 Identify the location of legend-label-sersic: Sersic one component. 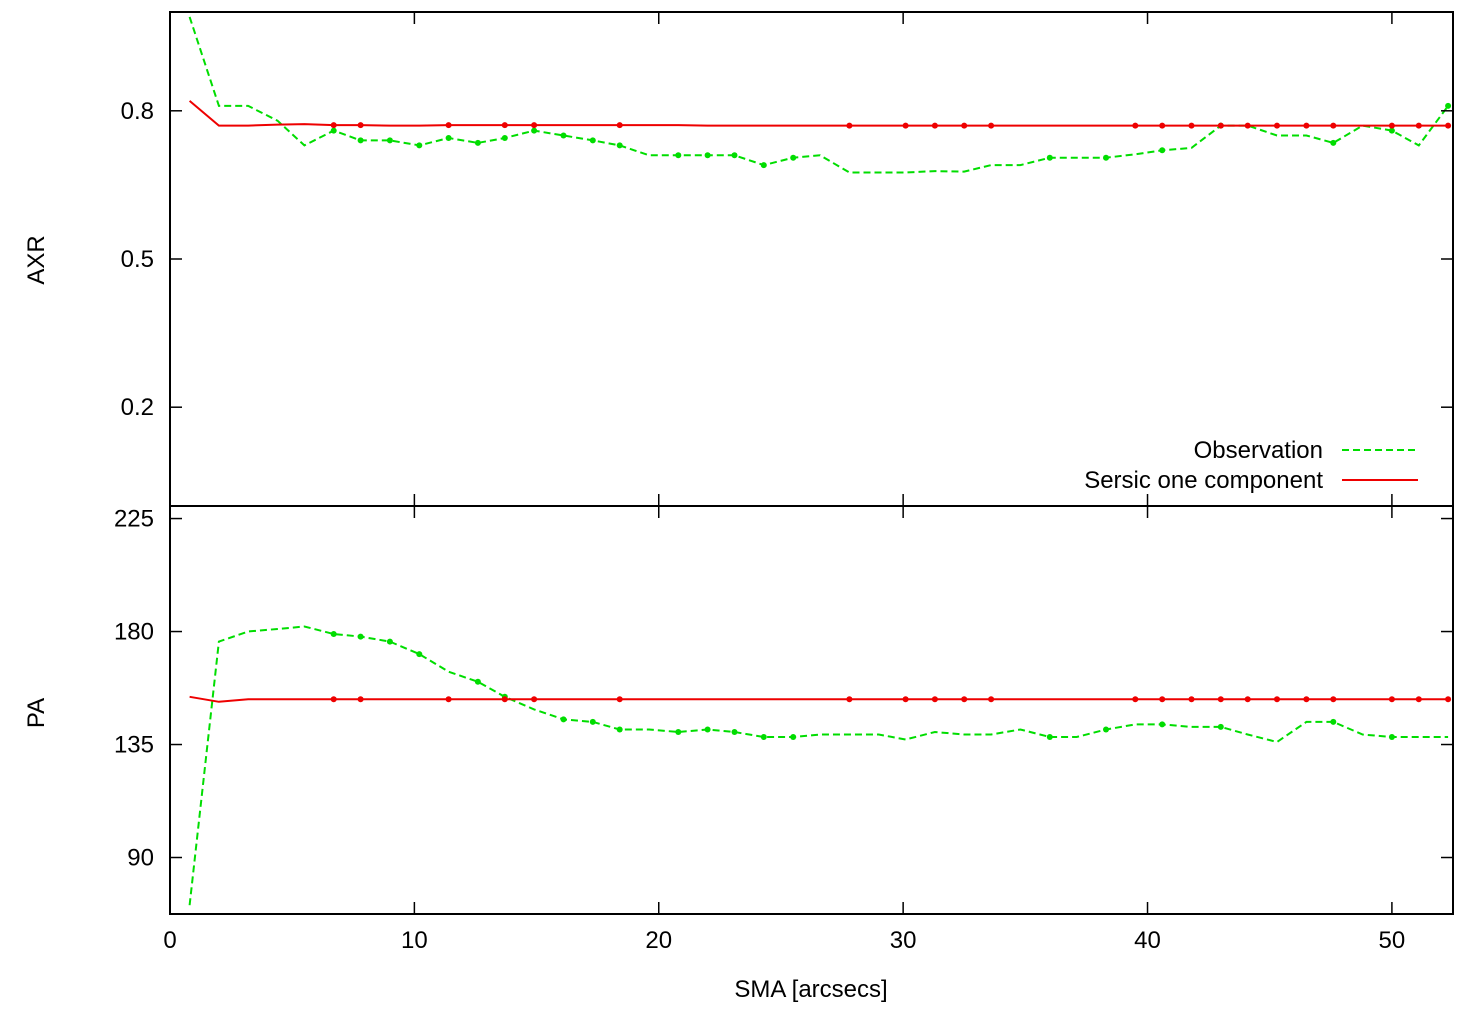
(1203, 480).